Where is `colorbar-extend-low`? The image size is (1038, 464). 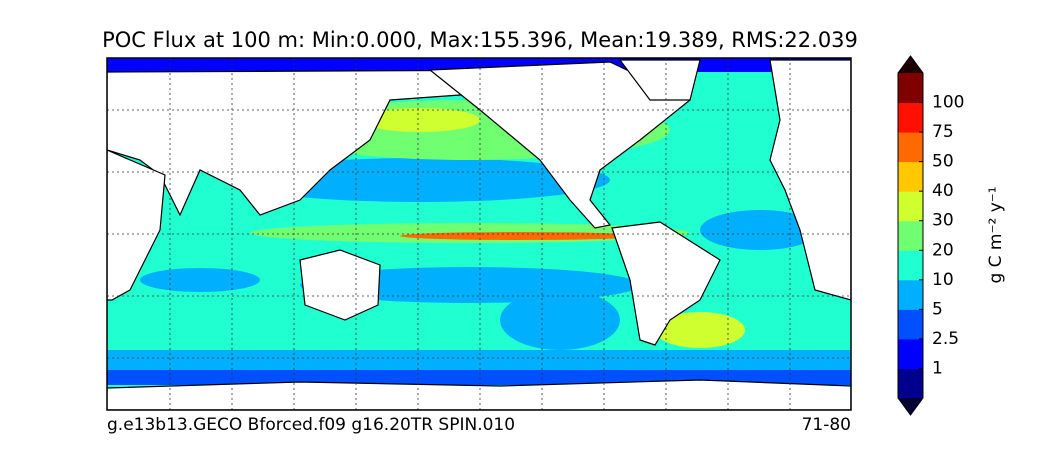 colorbar-extend-low is located at coordinates (910, 406).